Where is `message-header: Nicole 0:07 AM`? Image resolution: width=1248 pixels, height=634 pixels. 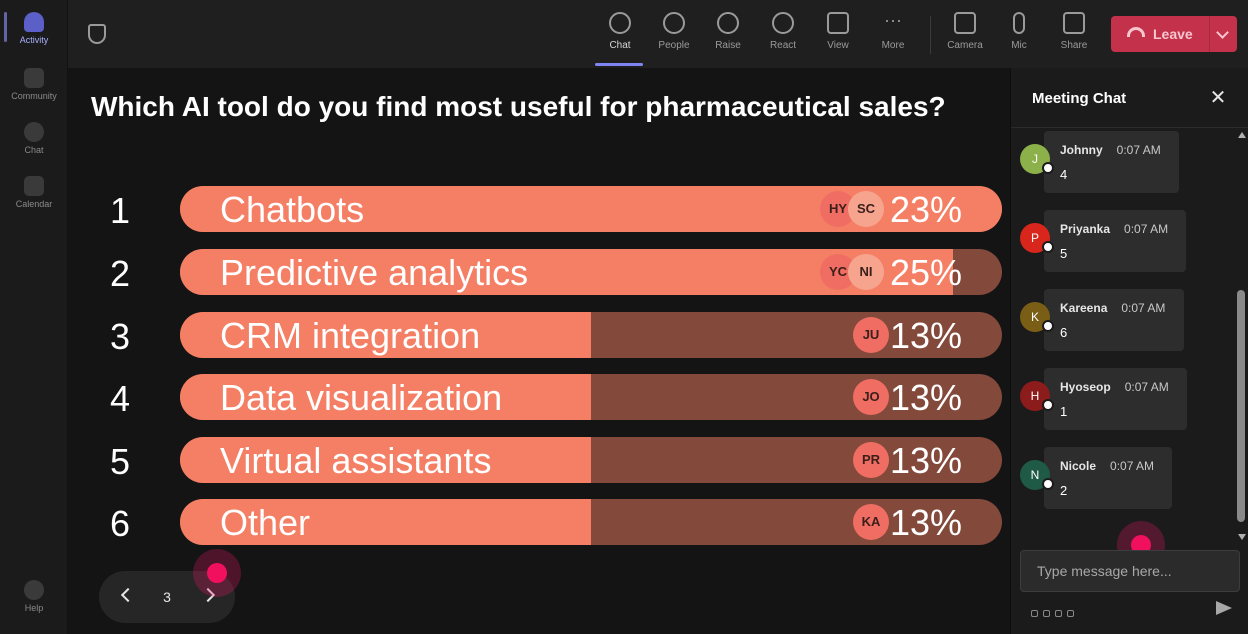
message-header: Nicole 0:07 AM is located at coordinates (1108, 466).